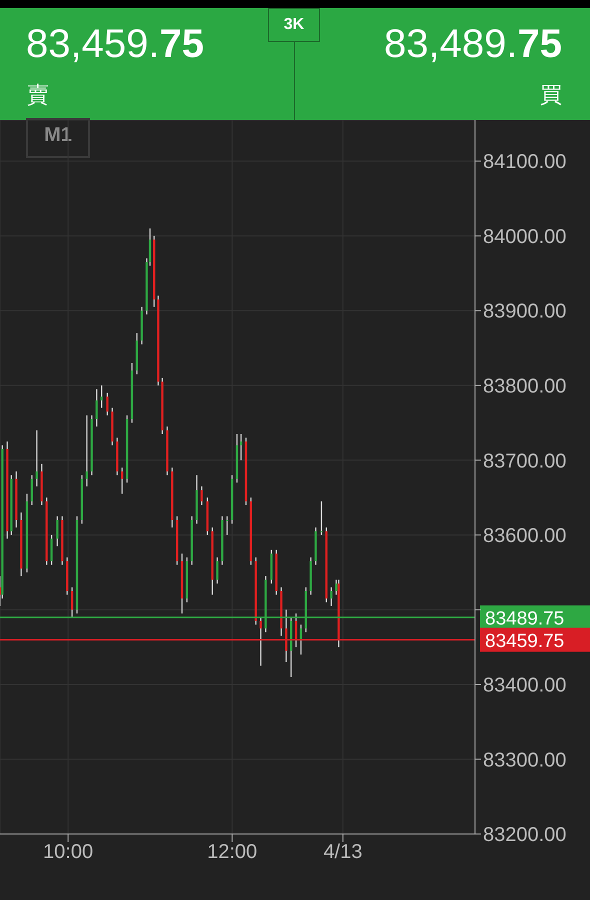  Describe the element at coordinates (524, 237) in the screenshot. I see `y-tick-label: 84000.00` at that location.